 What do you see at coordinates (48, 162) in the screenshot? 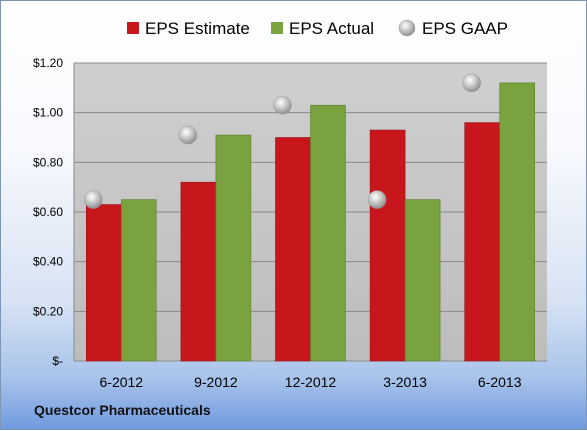
I see `y-tick-label: $0.80` at bounding box center [48, 162].